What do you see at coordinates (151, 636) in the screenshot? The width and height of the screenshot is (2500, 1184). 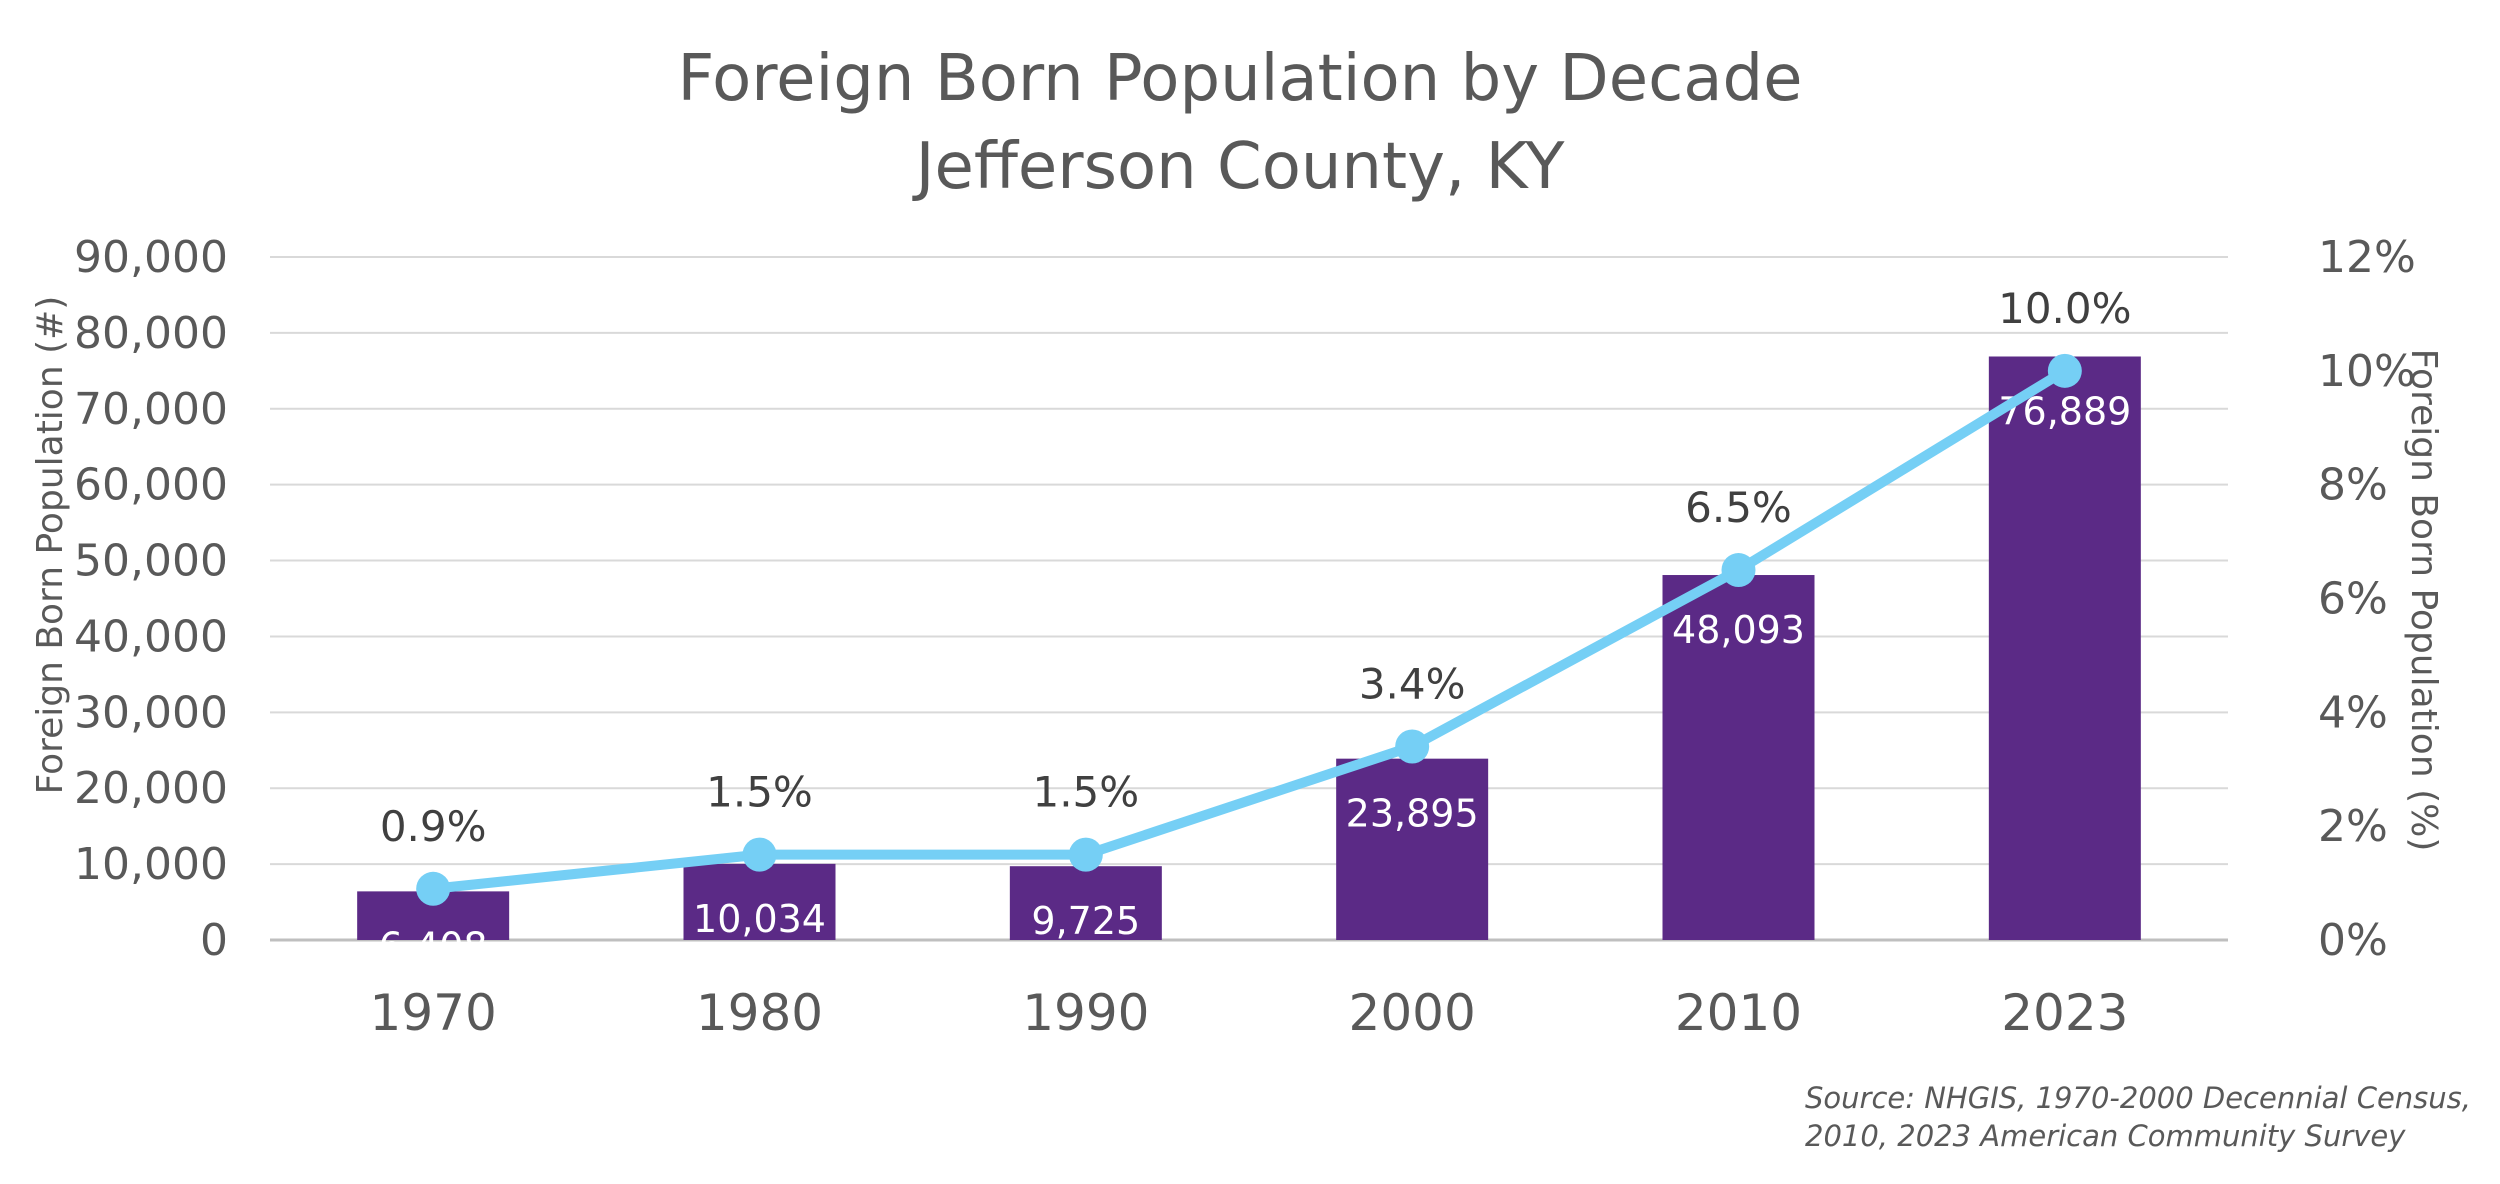 I see `left-tick-label: 40,000` at bounding box center [151, 636].